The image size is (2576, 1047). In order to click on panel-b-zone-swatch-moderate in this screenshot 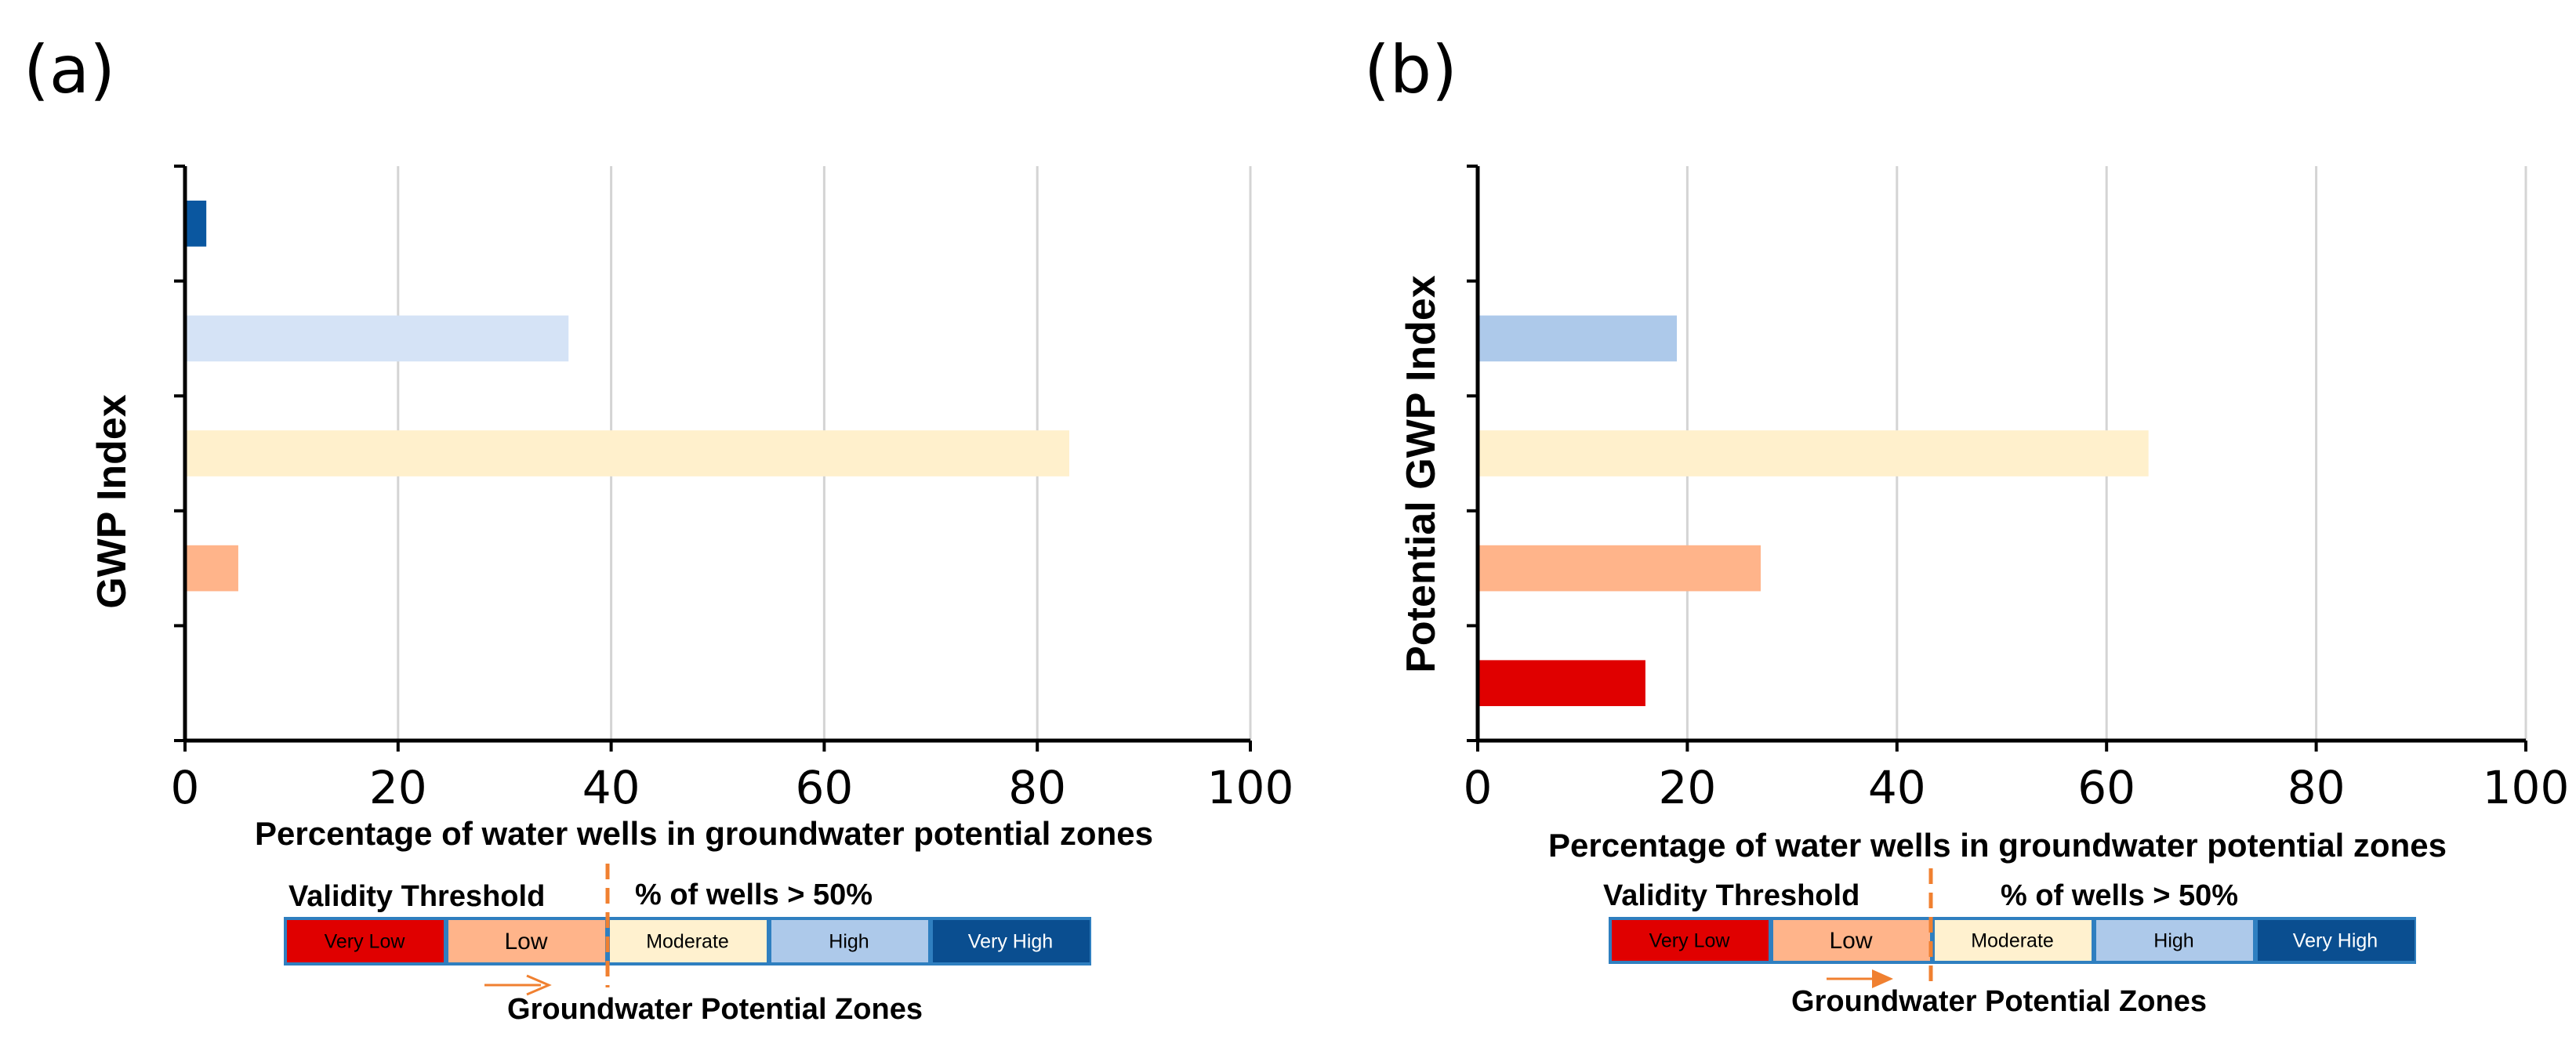, I will do `click(2014, 941)`.